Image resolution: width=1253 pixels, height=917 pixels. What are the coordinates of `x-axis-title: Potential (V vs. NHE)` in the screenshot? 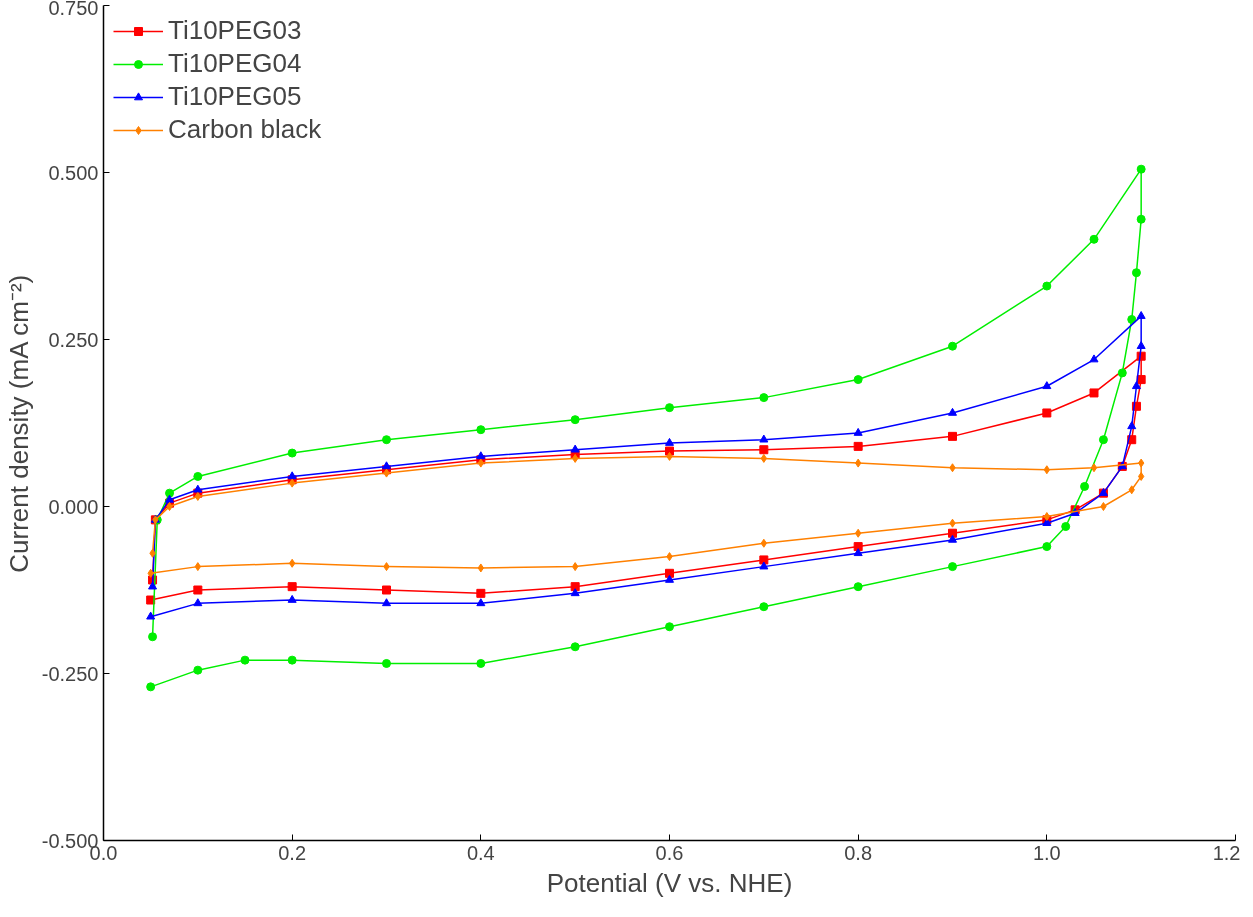 It's located at (669, 882).